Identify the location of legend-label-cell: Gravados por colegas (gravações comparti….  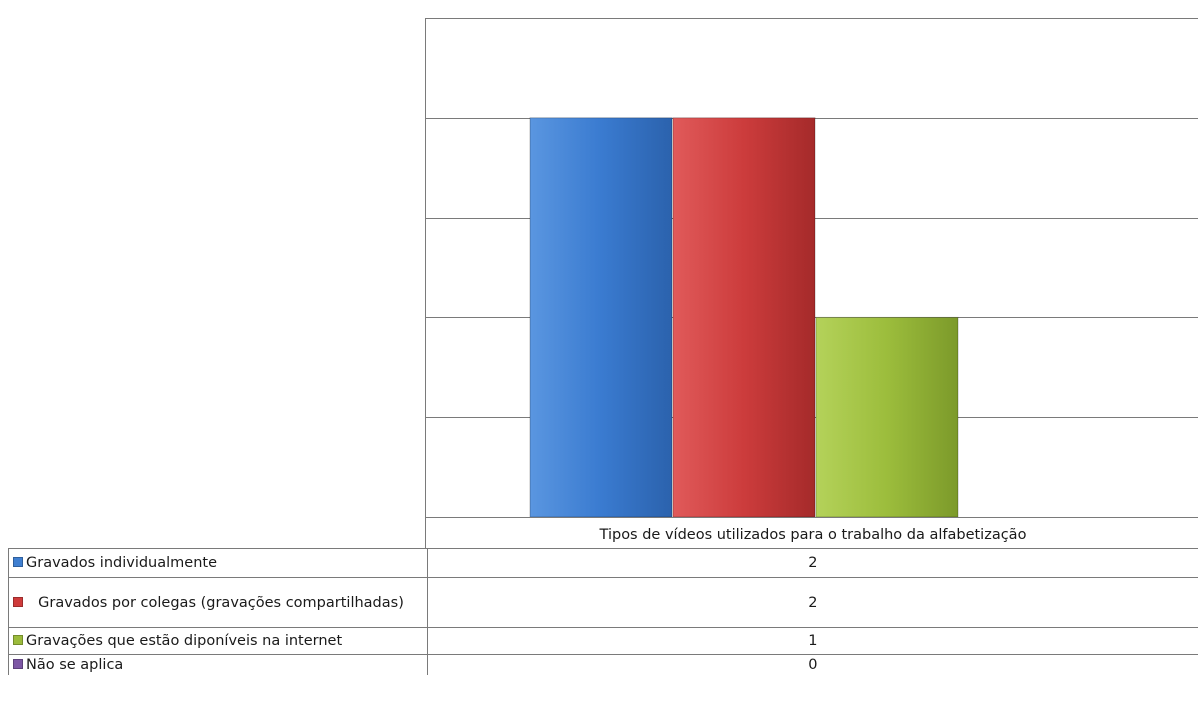
(218, 602).